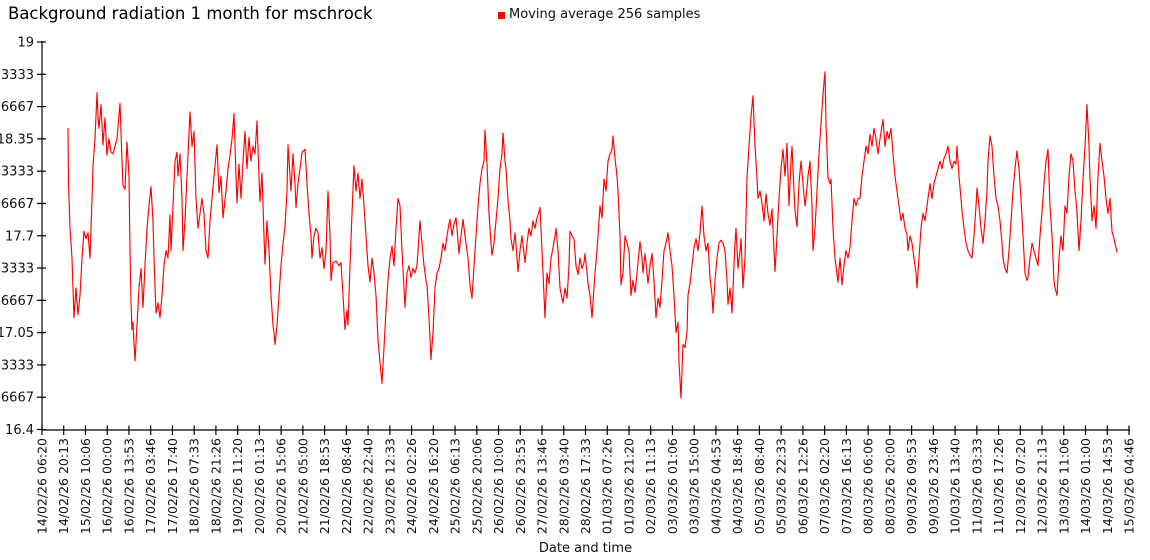 Image resolution: width=1150 pixels, height=560 pixels. What do you see at coordinates (368, 486) in the screenshot?
I see `x-tick-label: 22/02/26 22:40` at bounding box center [368, 486].